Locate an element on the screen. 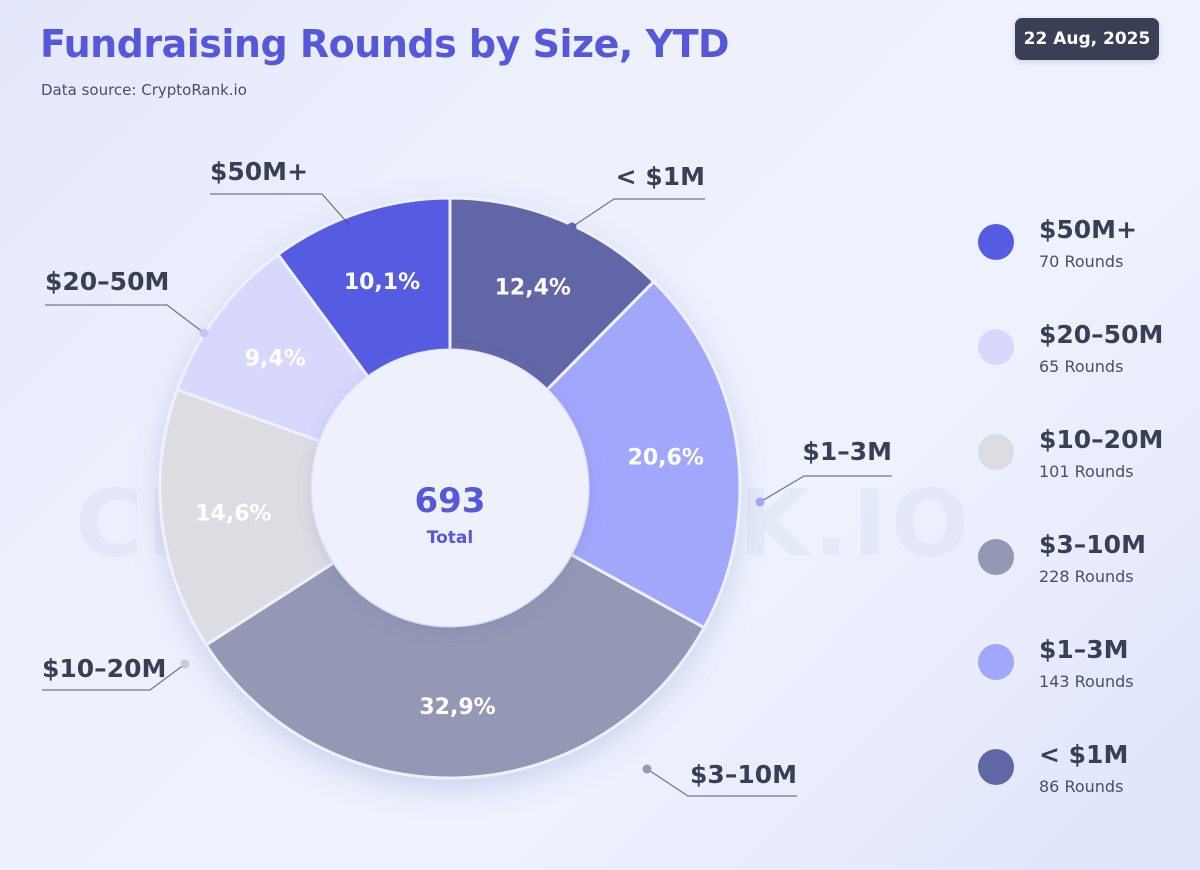 The height and width of the screenshot is (870, 1200). legend-item-20-50m: $20–50M 65 Rounds is located at coordinates (1083, 372).